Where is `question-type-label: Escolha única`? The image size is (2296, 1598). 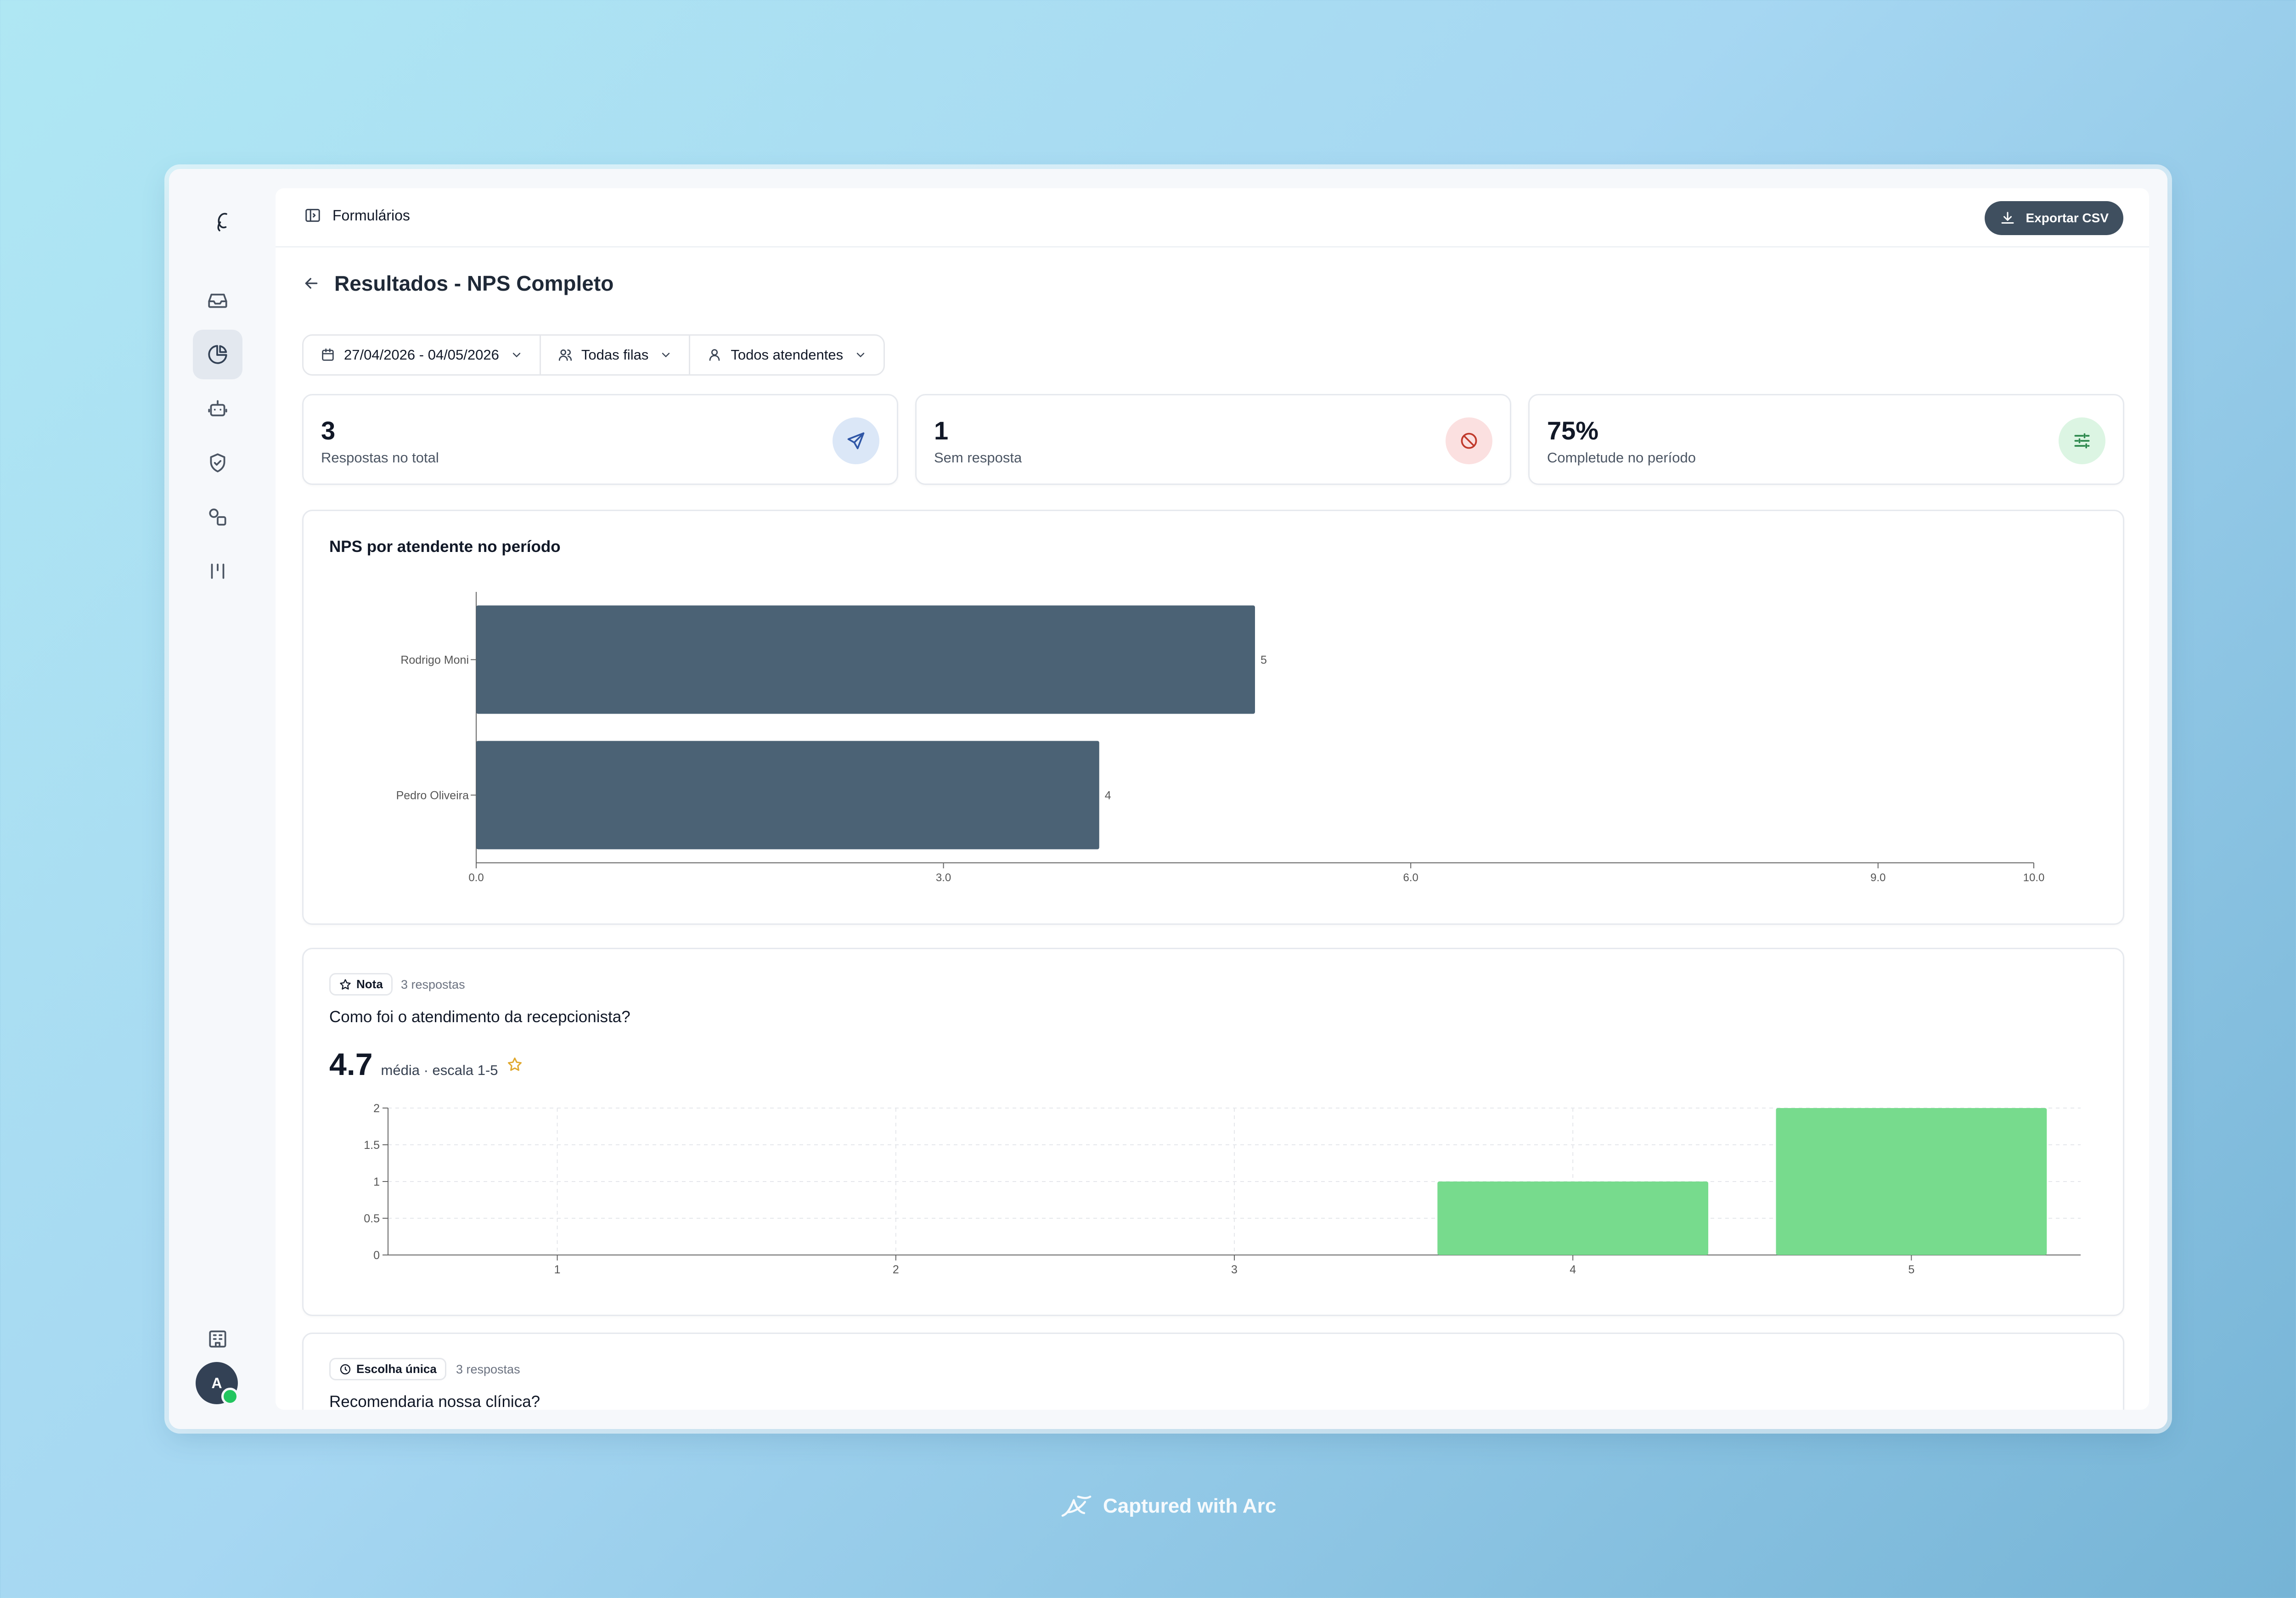 question-type-label: Escolha única is located at coordinates (397, 1369).